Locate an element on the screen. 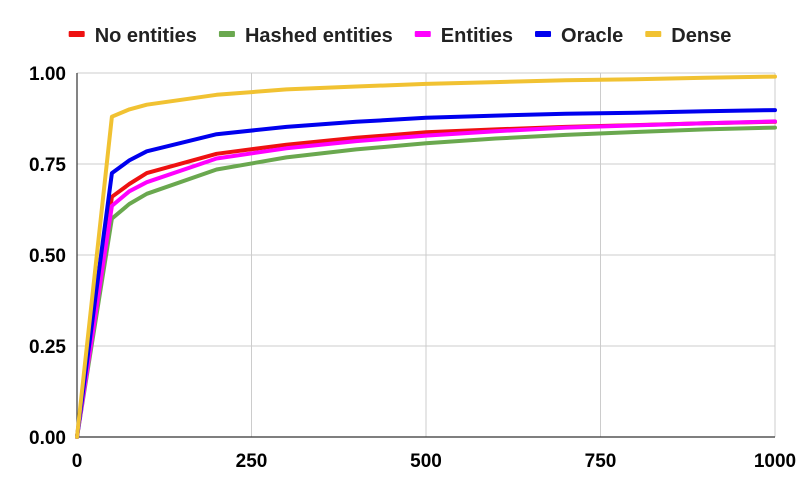  legend-item: Hashed entities is located at coordinates (305, 36).